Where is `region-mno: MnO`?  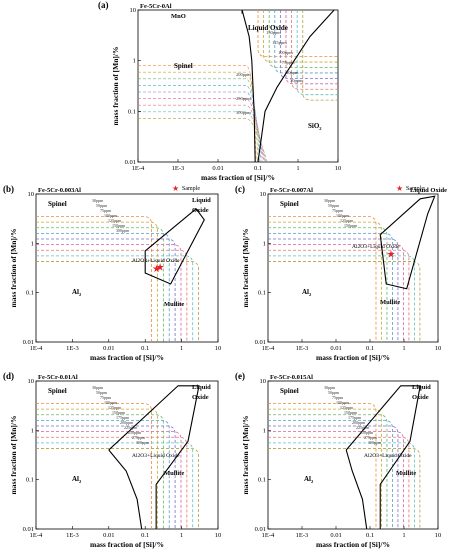 region-mno: MnO is located at coordinates (178, 16).